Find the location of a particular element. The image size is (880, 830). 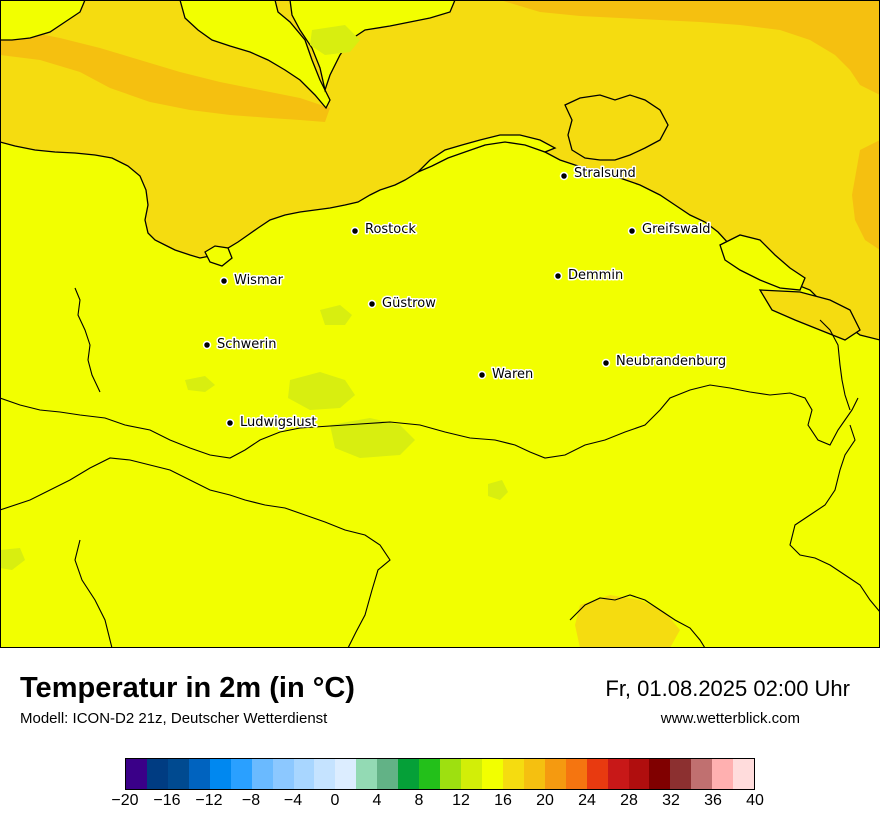

city-waren: Waren is located at coordinates (506, 375).